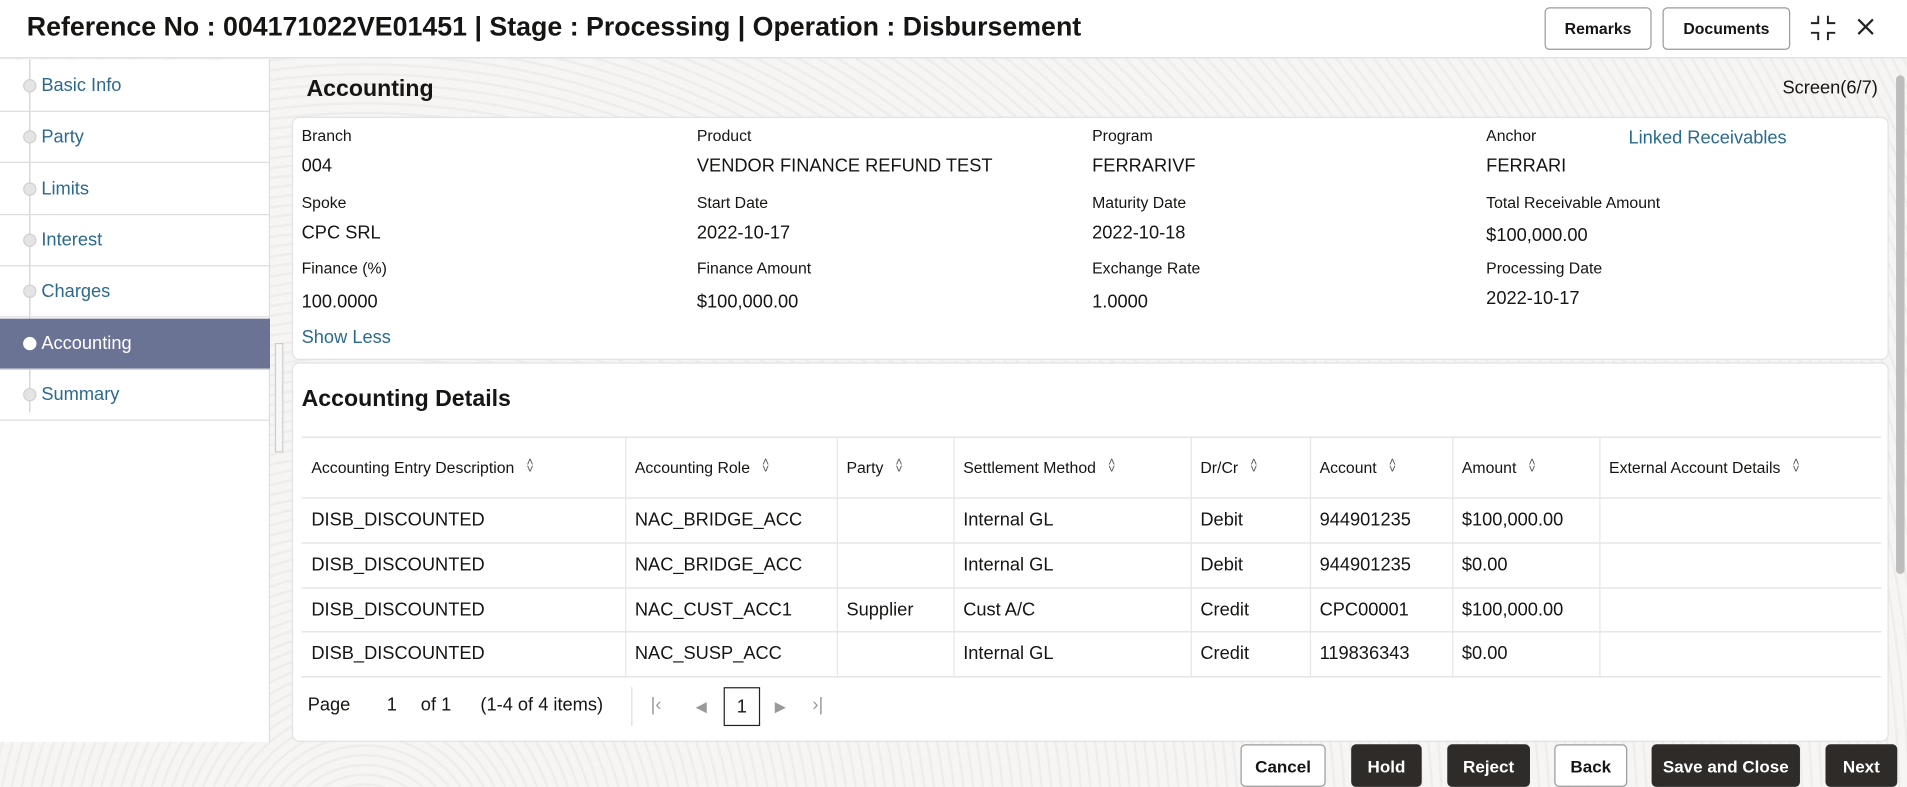 This screenshot has width=1907, height=787. I want to click on table-cell: Debit, so click(1221, 520).